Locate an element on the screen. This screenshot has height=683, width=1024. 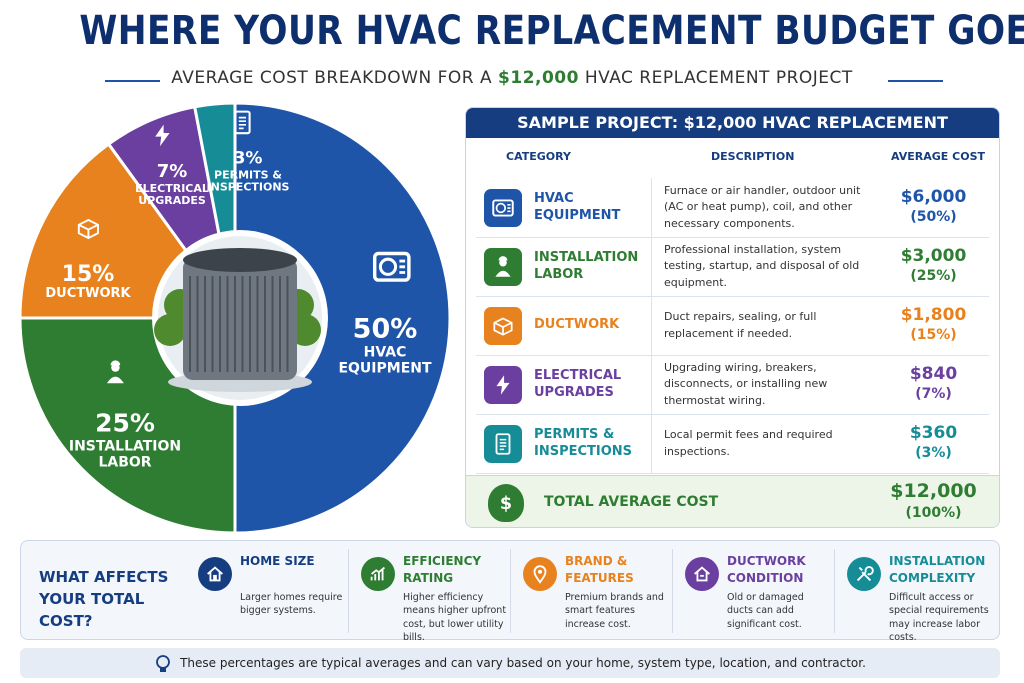
total-cost: $12,000 (100%) is located at coordinates (933, 500).